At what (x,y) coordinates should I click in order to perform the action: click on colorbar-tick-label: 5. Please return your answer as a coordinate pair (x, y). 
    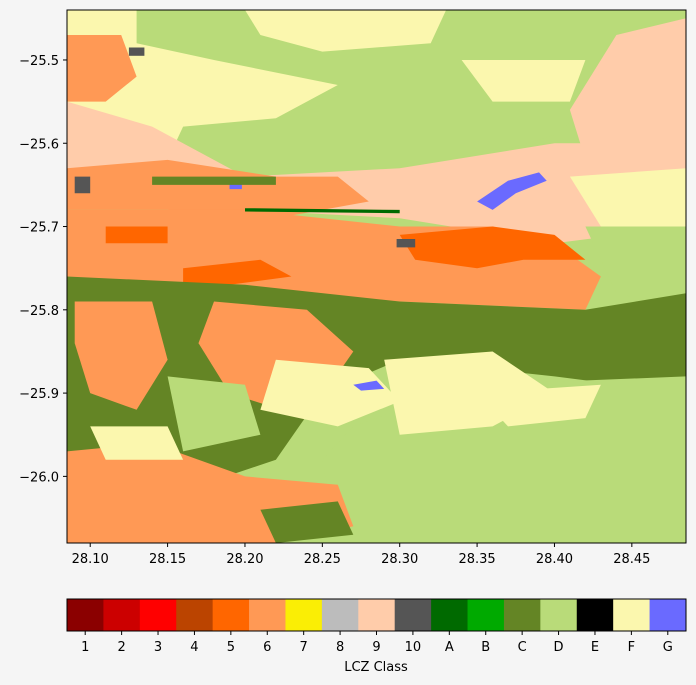
    Looking at the image, I should click on (231, 647).